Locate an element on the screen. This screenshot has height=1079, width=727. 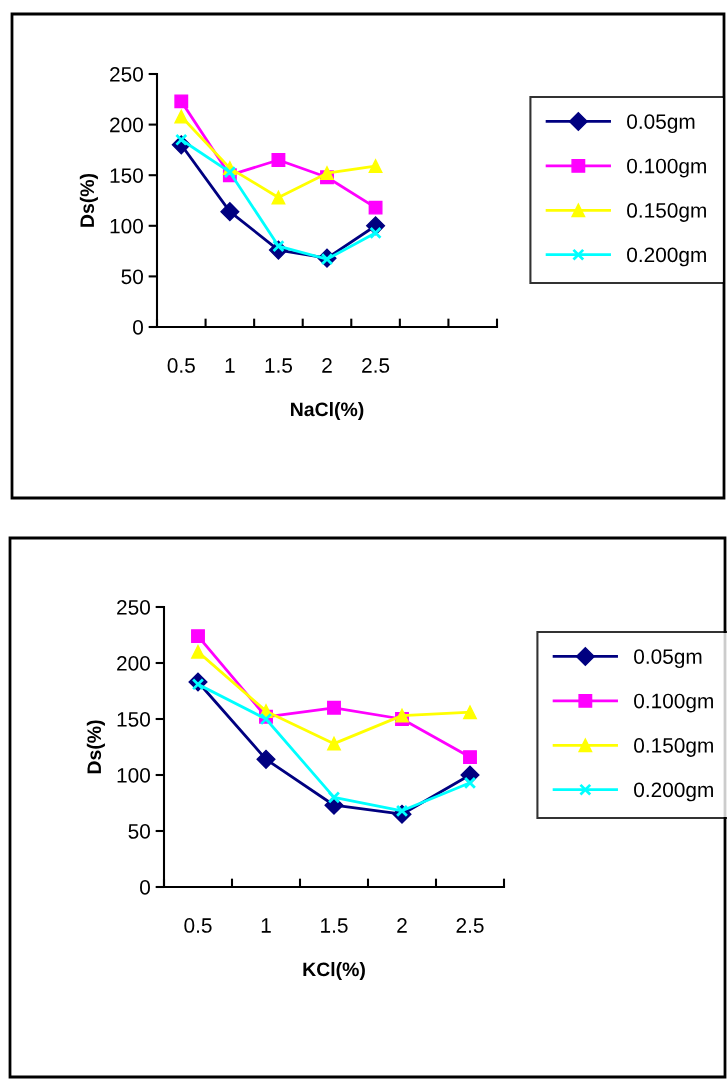
x-axis-title: NaCl(%) is located at coordinates (327, 411).